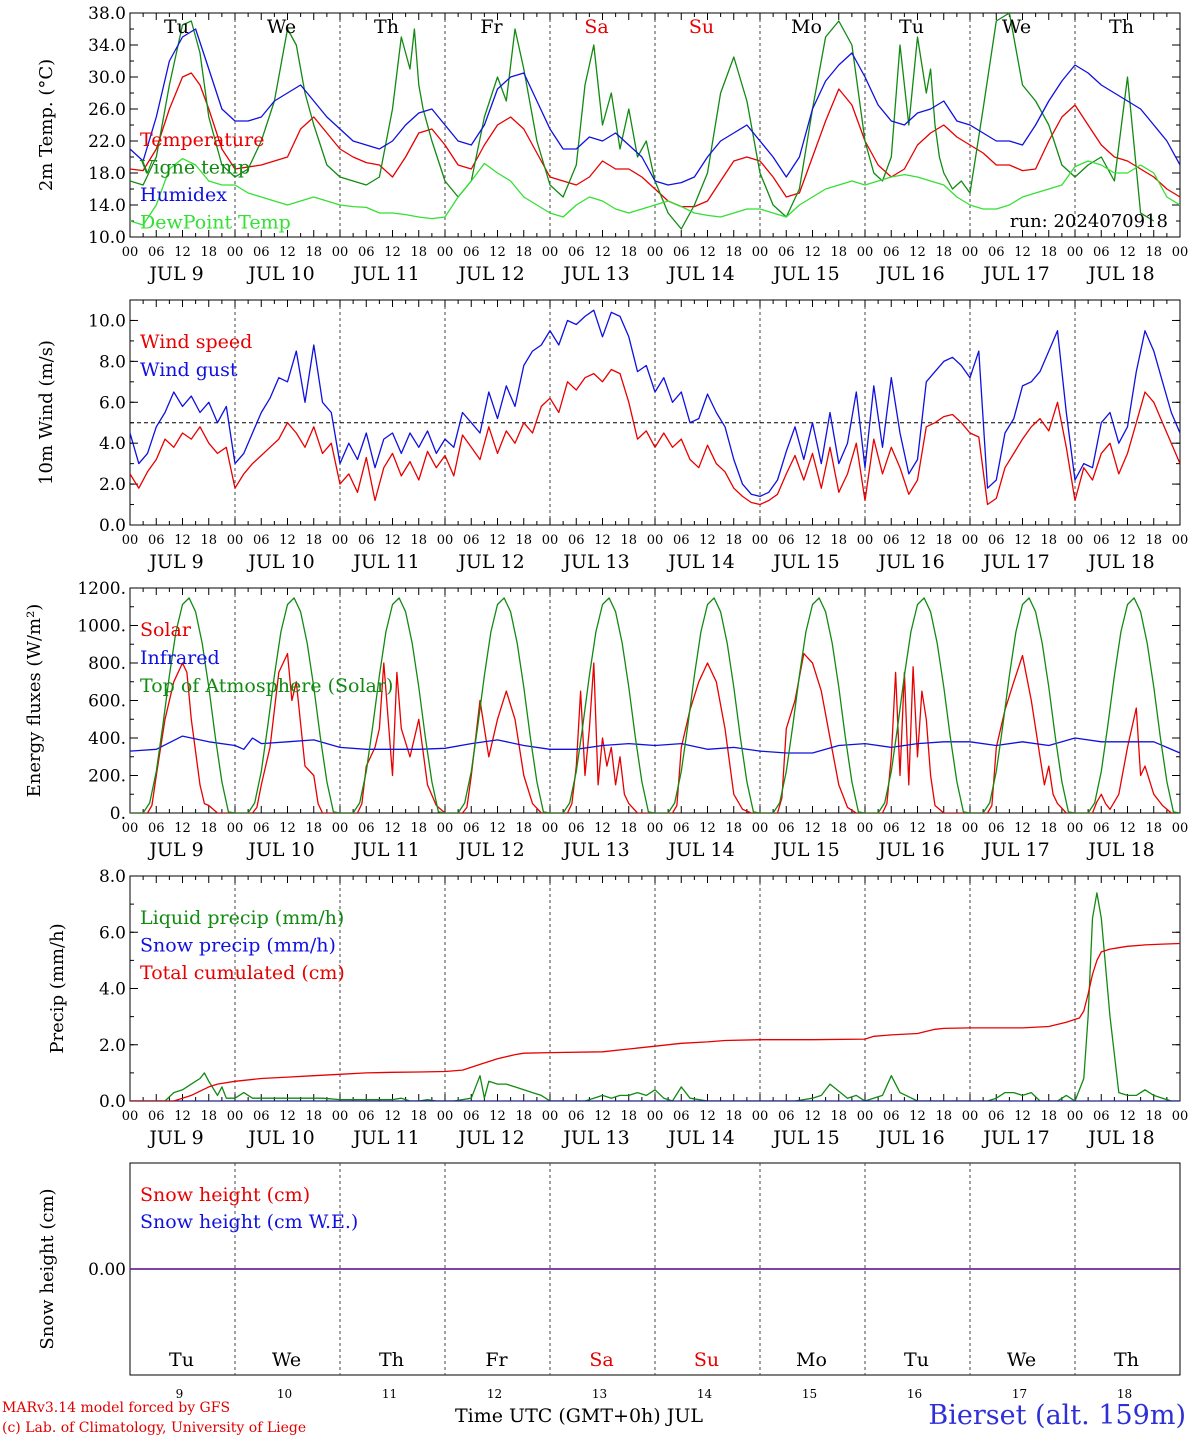 The height and width of the screenshot is (1440, 1194). Describe the element at coordinates (46, 125) in the screenshot. I see `y-axis-label: 2m Temp. (°C)` at that location.